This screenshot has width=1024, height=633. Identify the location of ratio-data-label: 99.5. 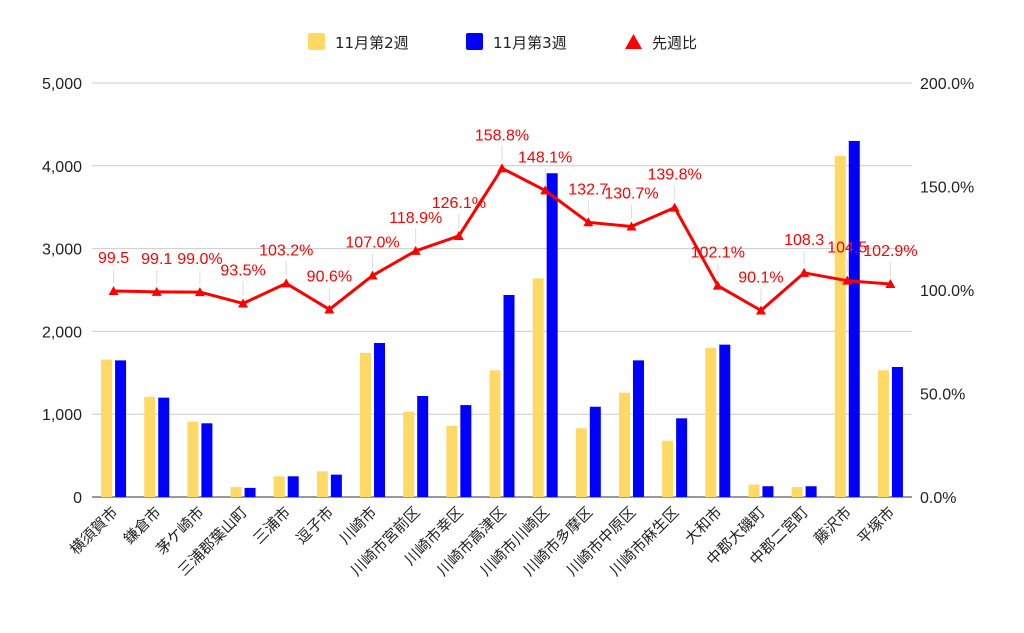
(113, 258).